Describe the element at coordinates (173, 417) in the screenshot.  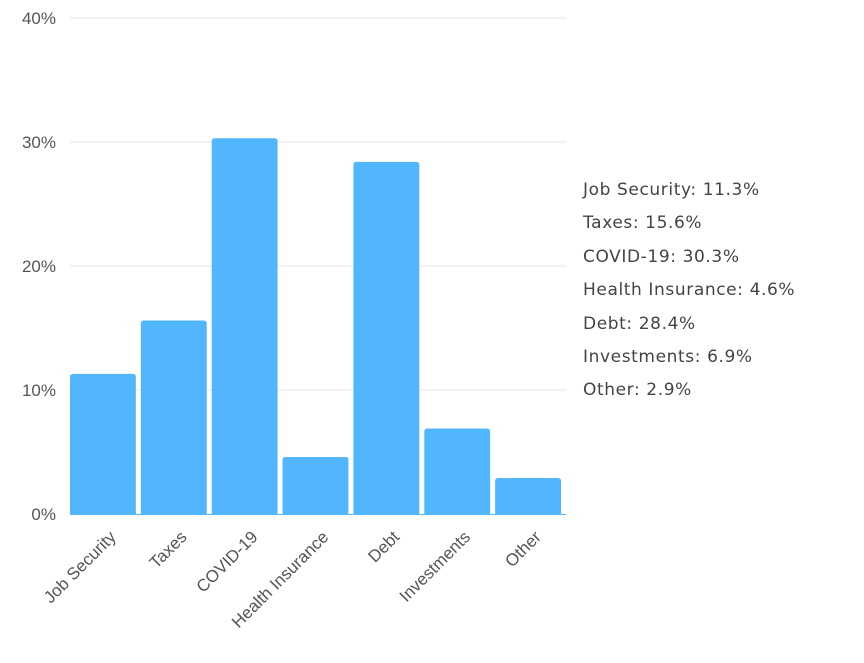
I see `bar-taxes` at that location.